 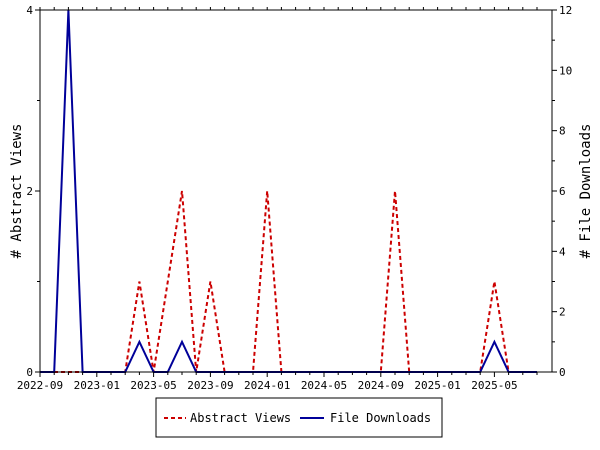 What do you see at coordinates (562, 131) in the screenshot?
I see `y-right-tick-label: 8` at bounding box center [562, 131].